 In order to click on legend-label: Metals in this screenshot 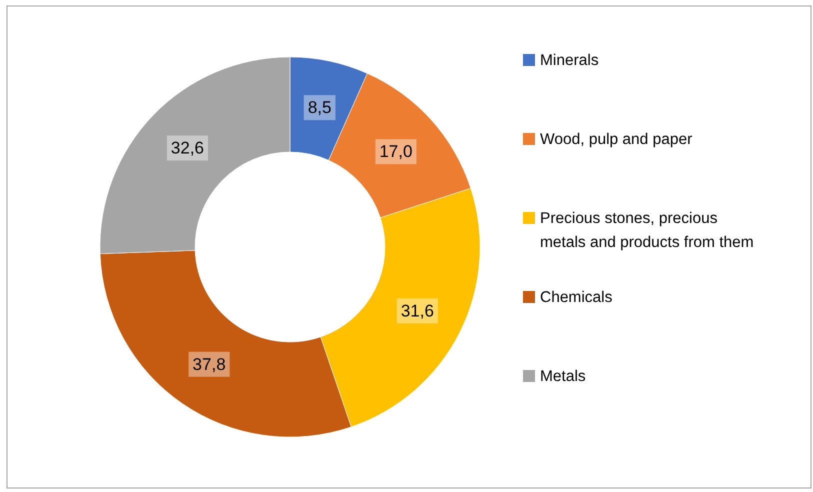, I will do `click(563, 376)`.